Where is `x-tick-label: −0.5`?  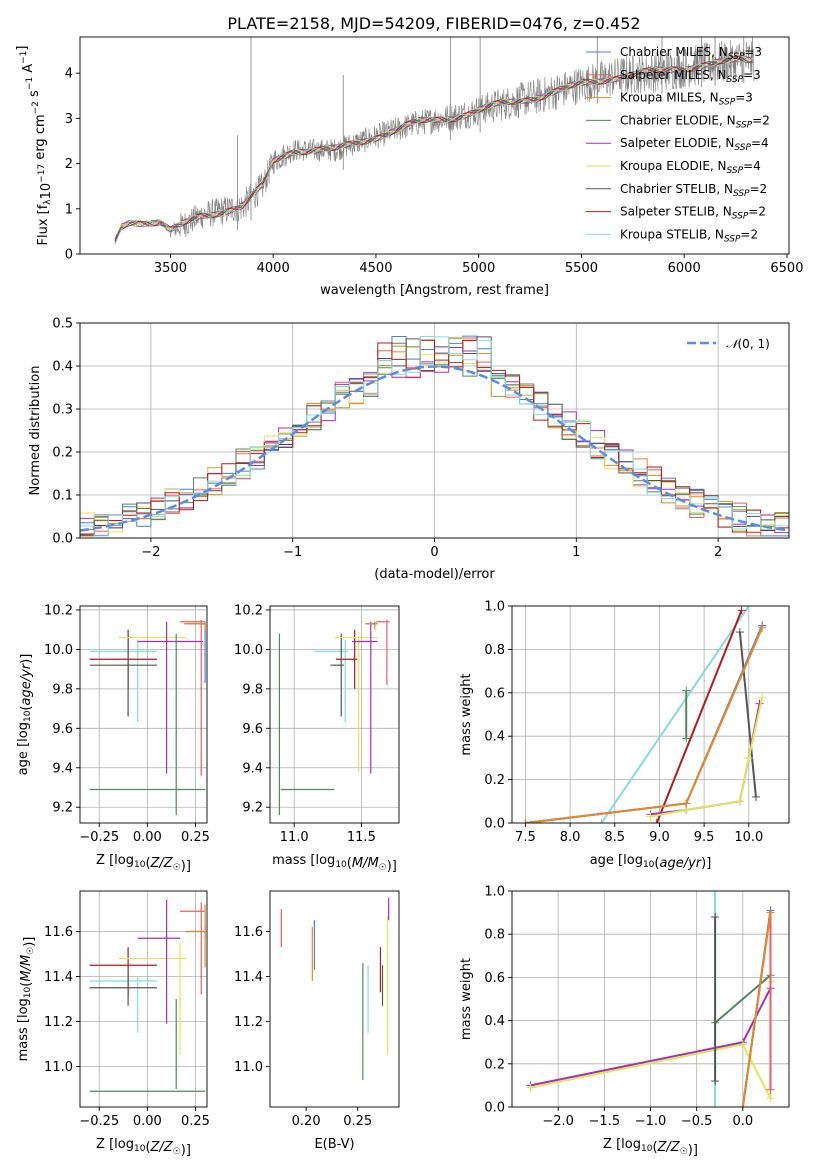
x-tick-label: −0.5 is located at coordinates (697, 1121).